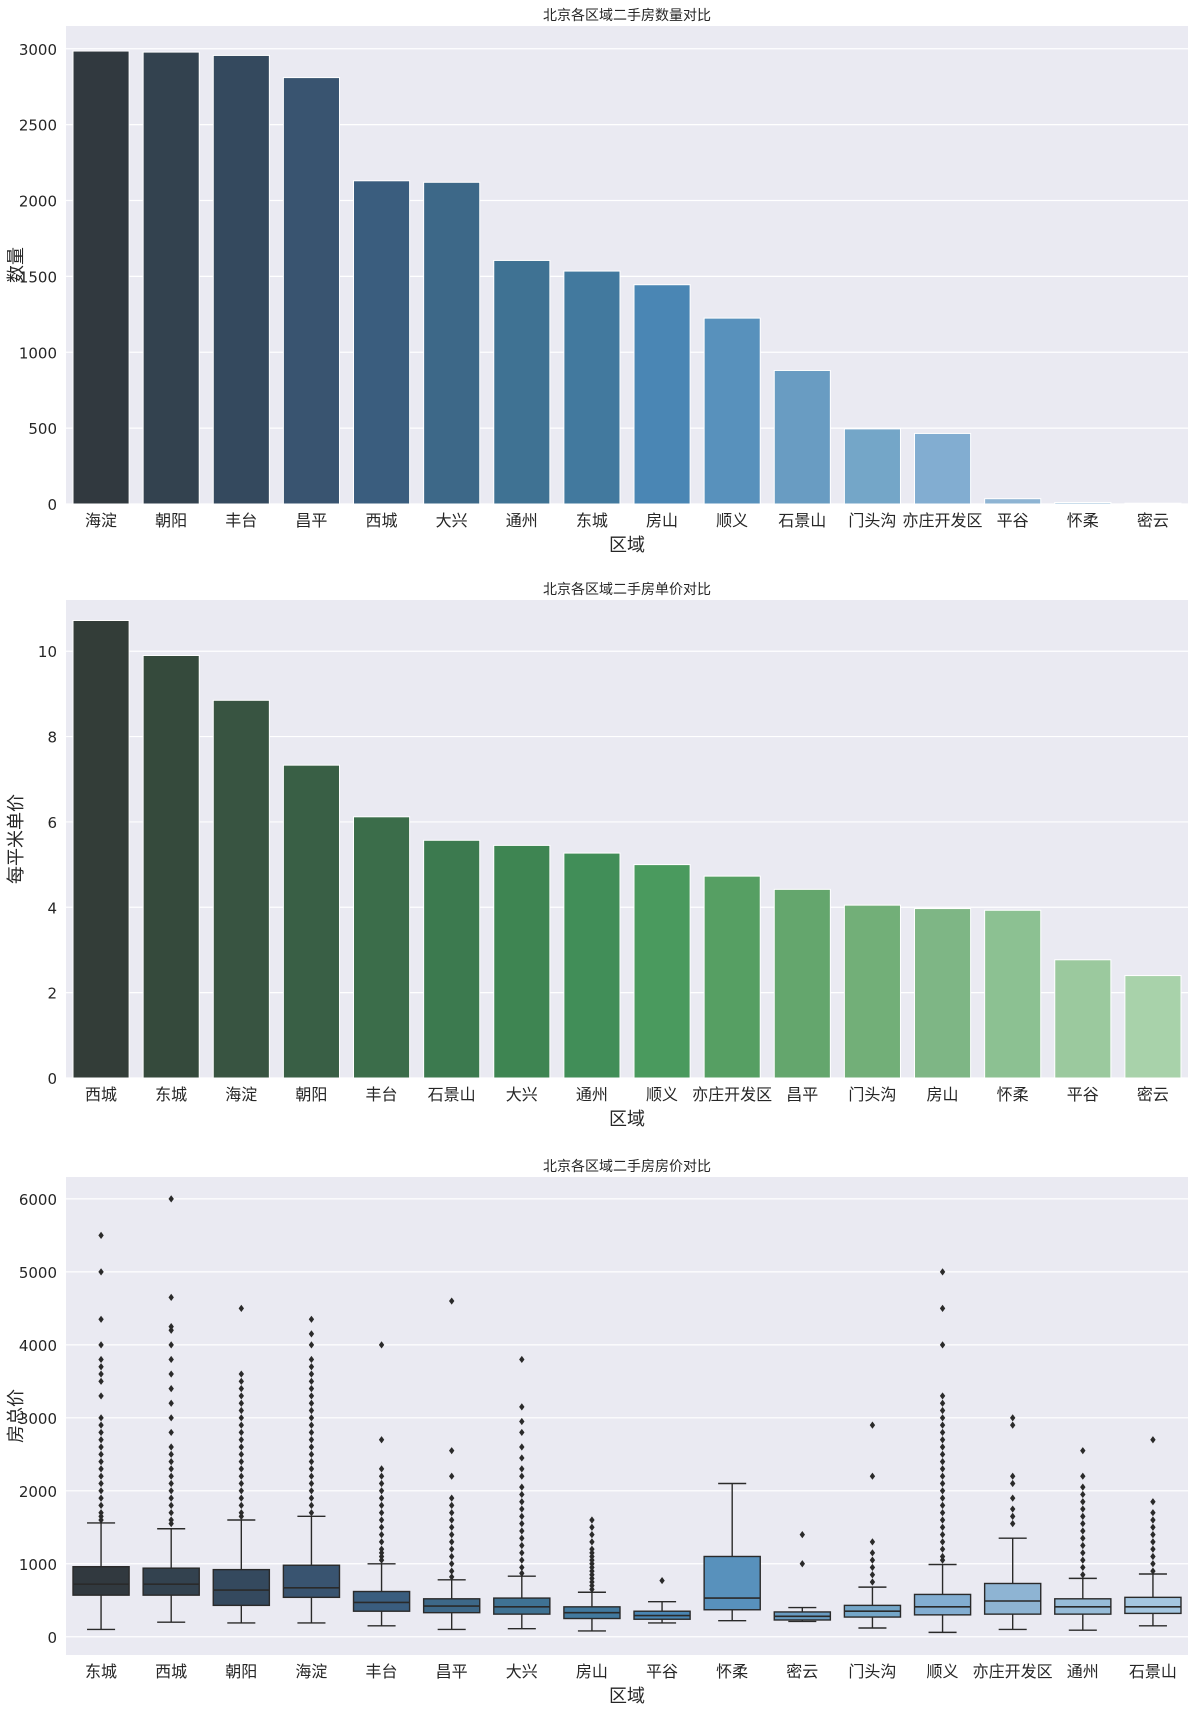  What do you see at coordinates (802, 1576) in the screenshot?
I see `box-密云` at bounding box center [802, 1576].